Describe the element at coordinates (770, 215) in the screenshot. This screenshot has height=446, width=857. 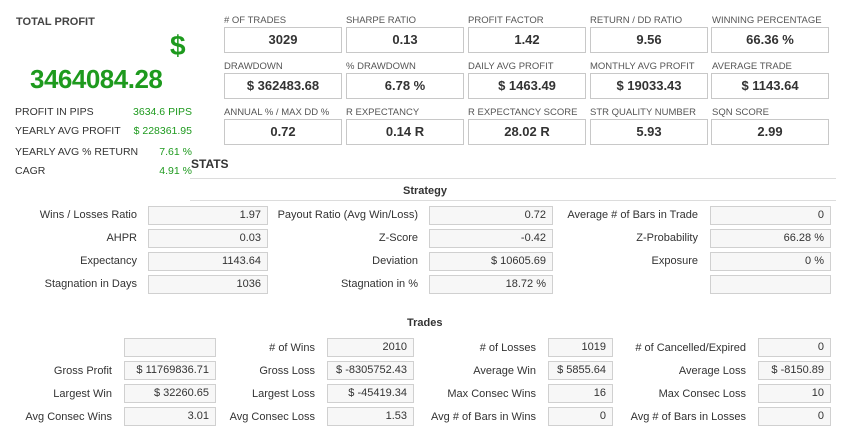
I see `strategy-value: 0` at that location.